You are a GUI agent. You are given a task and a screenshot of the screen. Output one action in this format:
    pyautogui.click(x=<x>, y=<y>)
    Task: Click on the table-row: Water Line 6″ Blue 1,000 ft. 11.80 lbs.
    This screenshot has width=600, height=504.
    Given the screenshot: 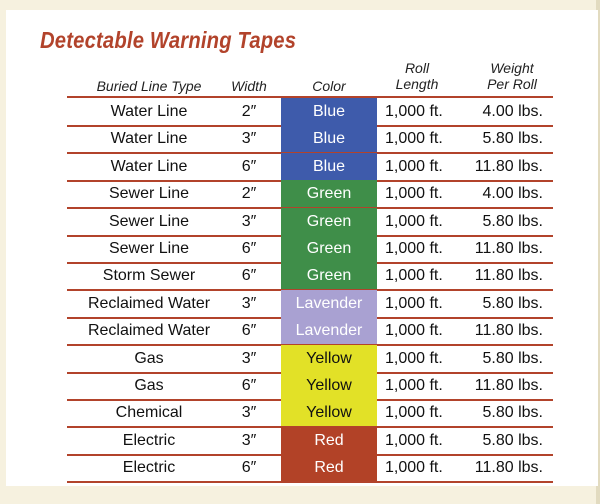 What is the action you would take?
    pyautogui.click(x=310, y=167)
    